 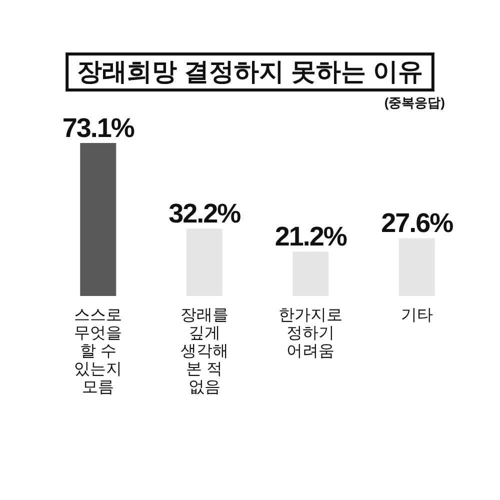 I want to click on x-tick-label: 한가지로 정하기 어려움, so click(x=310, y=333).